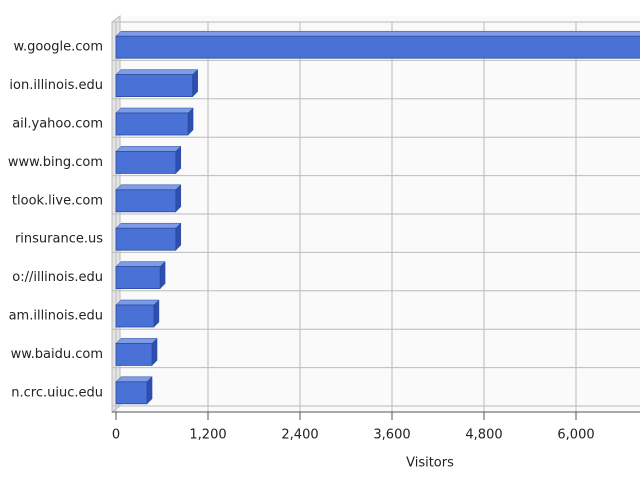  I want to click on y-tick-label: ww.baidu.com, so click(57, 354).